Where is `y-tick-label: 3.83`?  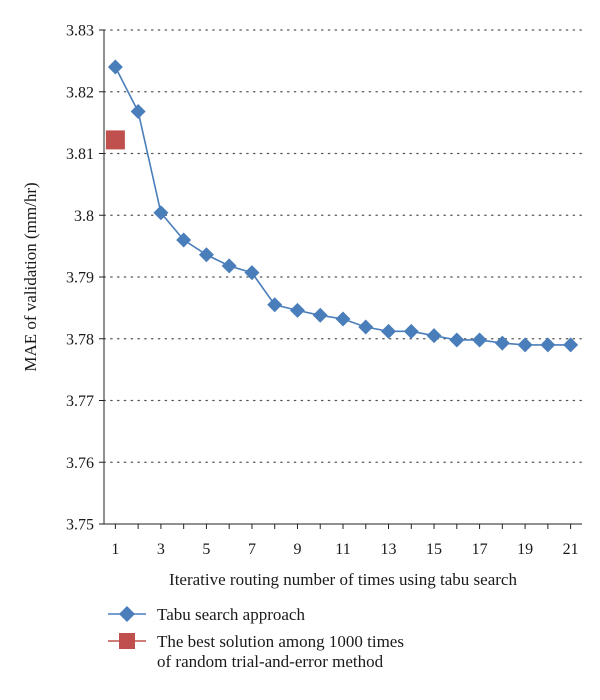 y-tick-label: 3.83 is located at coordinates (80, 31).